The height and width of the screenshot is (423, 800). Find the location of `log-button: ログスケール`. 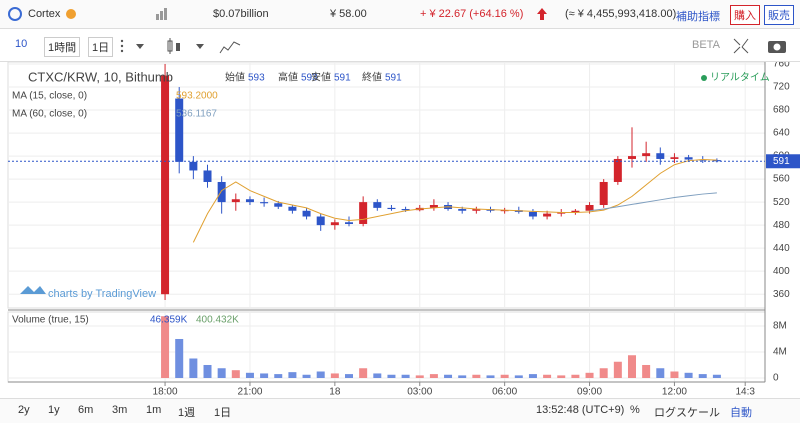

log-button: ログスケール is located at coordinates (687, 413).